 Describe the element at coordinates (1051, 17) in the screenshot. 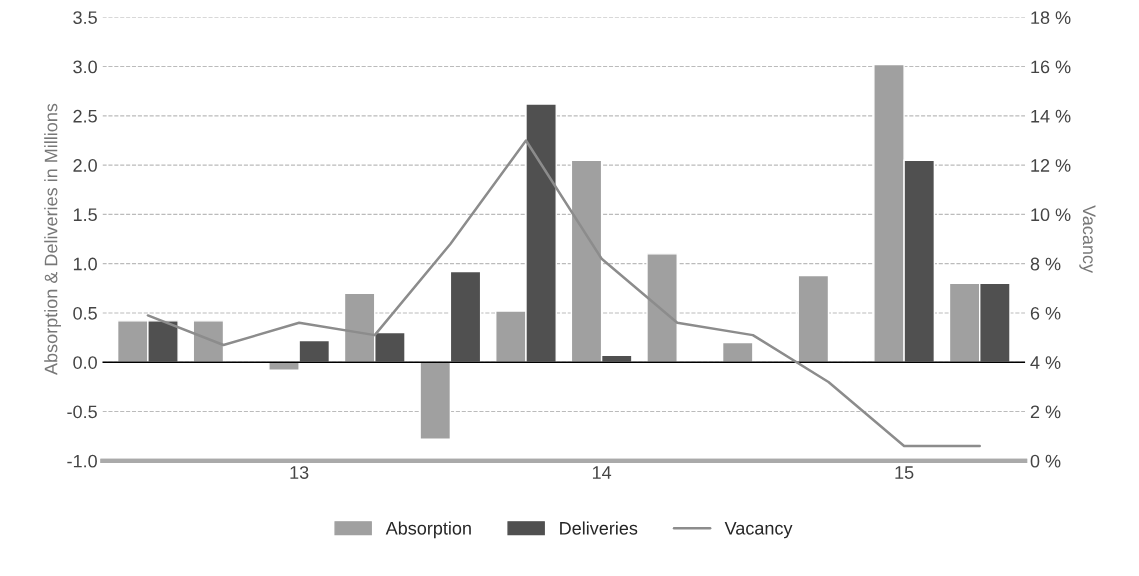

I see `y2-tick-label: 18 %` at that location.